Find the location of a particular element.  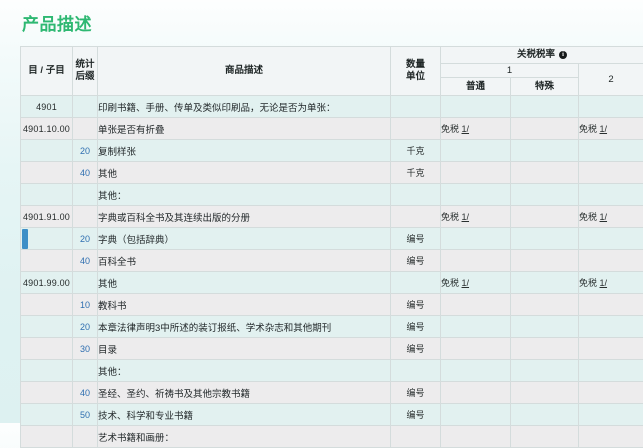

column-header-quantity-unit: 数量 单位 is located at coordinates (416, 71).